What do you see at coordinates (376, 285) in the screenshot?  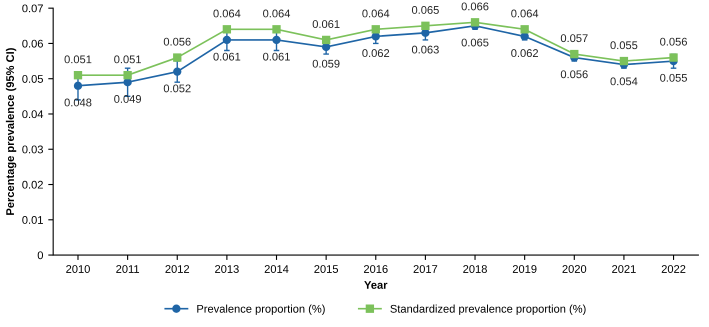 I see `x-axis-title: Year` at bounding box center [376, 285].